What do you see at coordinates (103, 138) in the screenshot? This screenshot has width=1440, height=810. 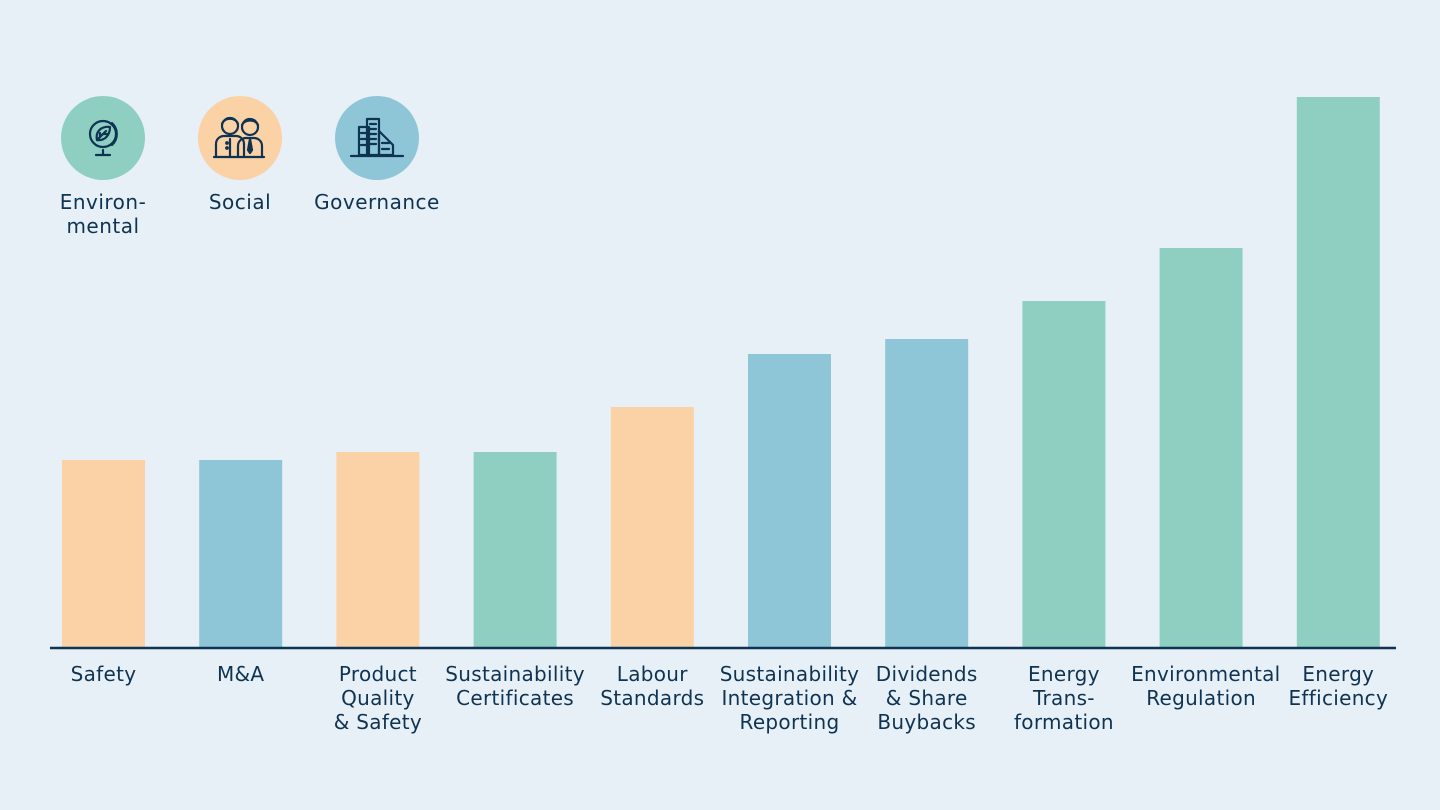 I see `globe-leaf-icon` at bounding box center [103, 138].